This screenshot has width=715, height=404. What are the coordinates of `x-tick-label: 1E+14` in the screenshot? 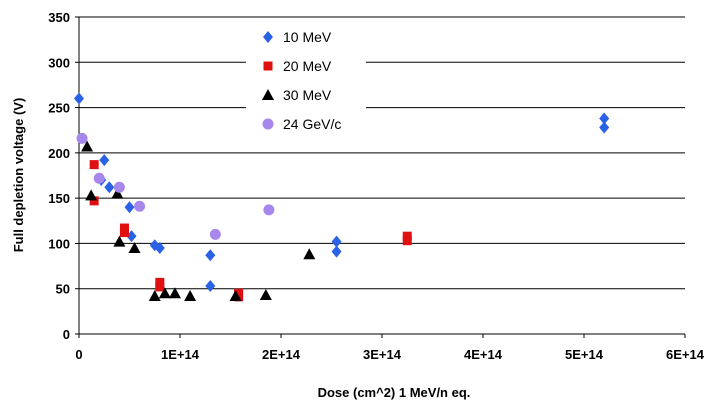 It's located at (180, 354).